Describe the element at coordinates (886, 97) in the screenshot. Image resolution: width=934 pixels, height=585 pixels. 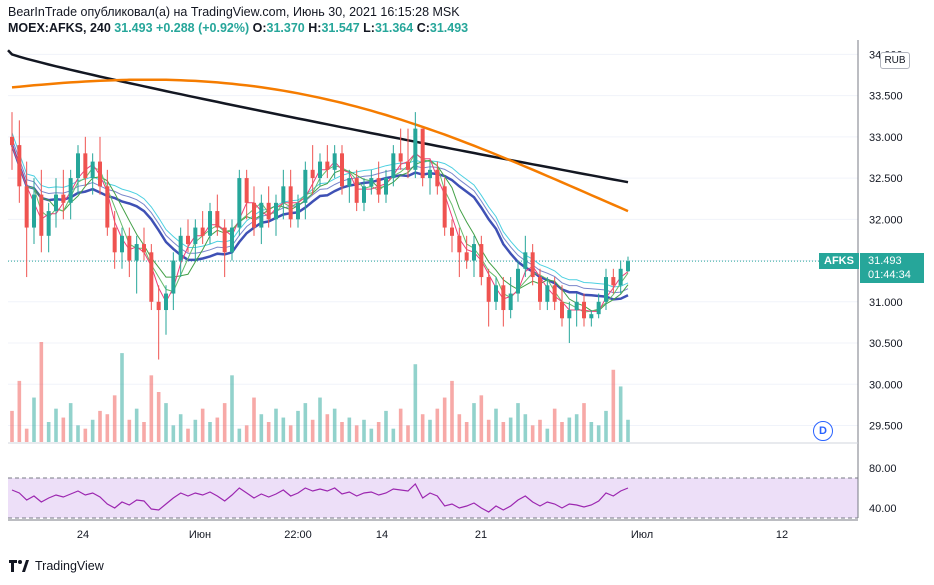
I see `price-tick-label: 33.500` at that location.